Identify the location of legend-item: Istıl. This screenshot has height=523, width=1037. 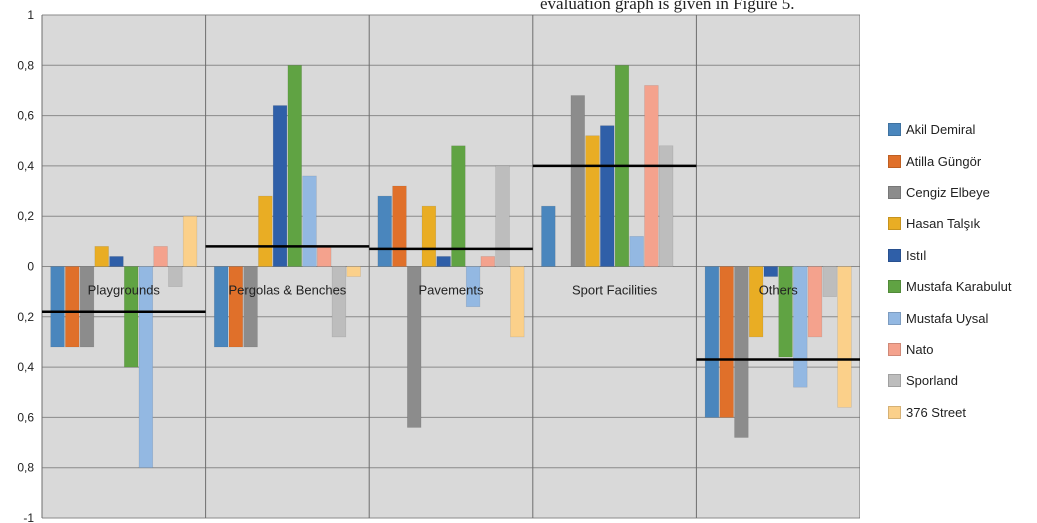
(950, 255).